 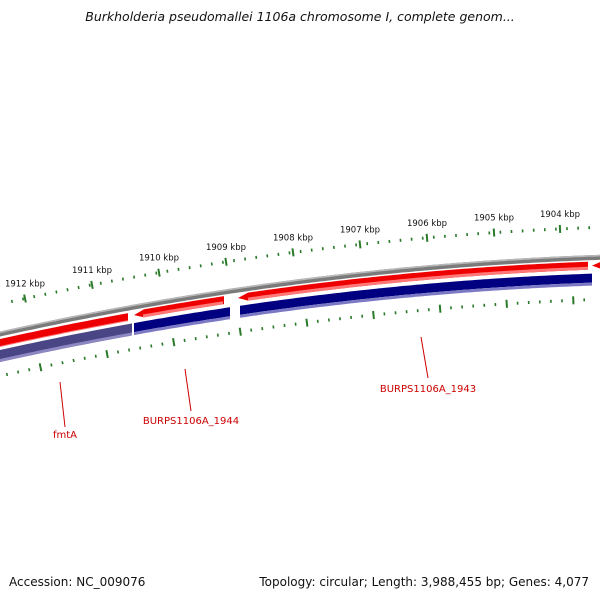 I want to click on gene-label: fmtA, so click(x=65, y=435).